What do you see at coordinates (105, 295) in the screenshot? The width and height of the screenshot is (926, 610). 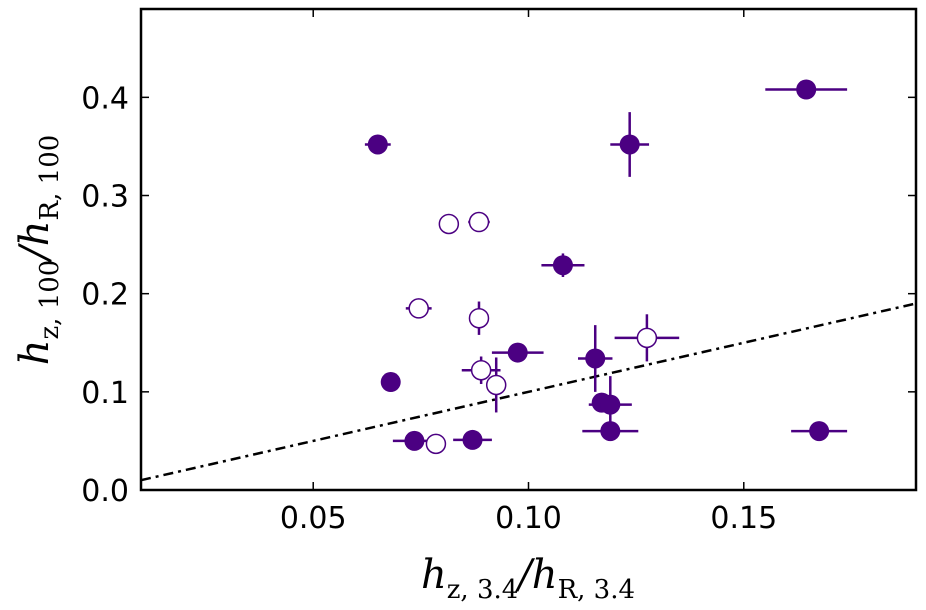 I see `y-tick-label: 0.2` at bounding box center [105, 295].